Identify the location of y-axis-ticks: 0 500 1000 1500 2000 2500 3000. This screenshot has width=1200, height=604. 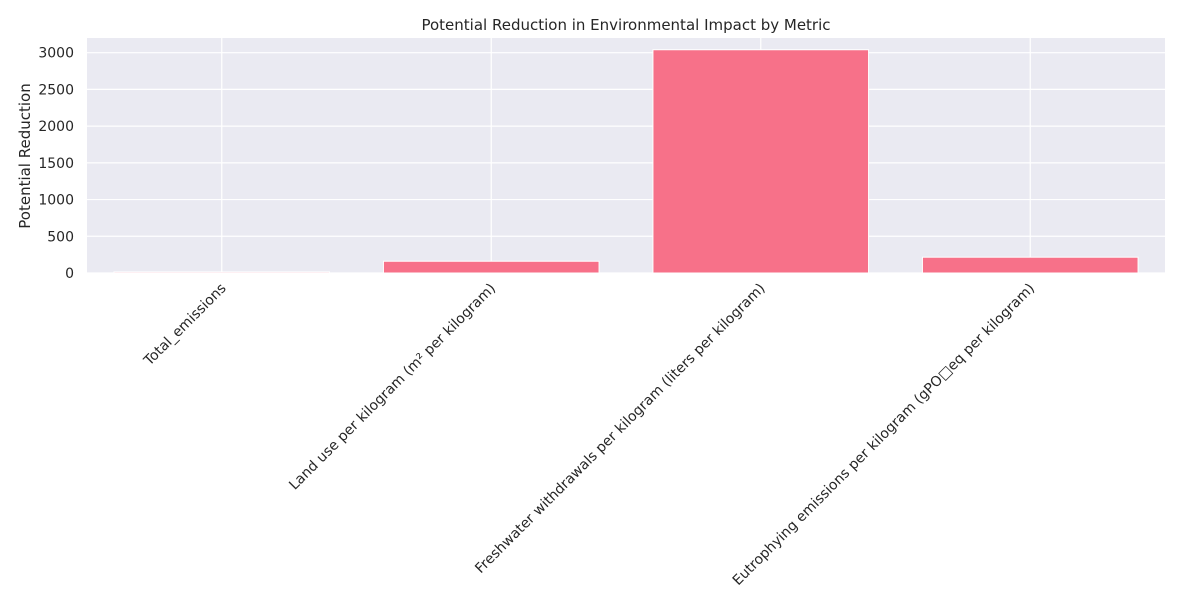
(56, 164).